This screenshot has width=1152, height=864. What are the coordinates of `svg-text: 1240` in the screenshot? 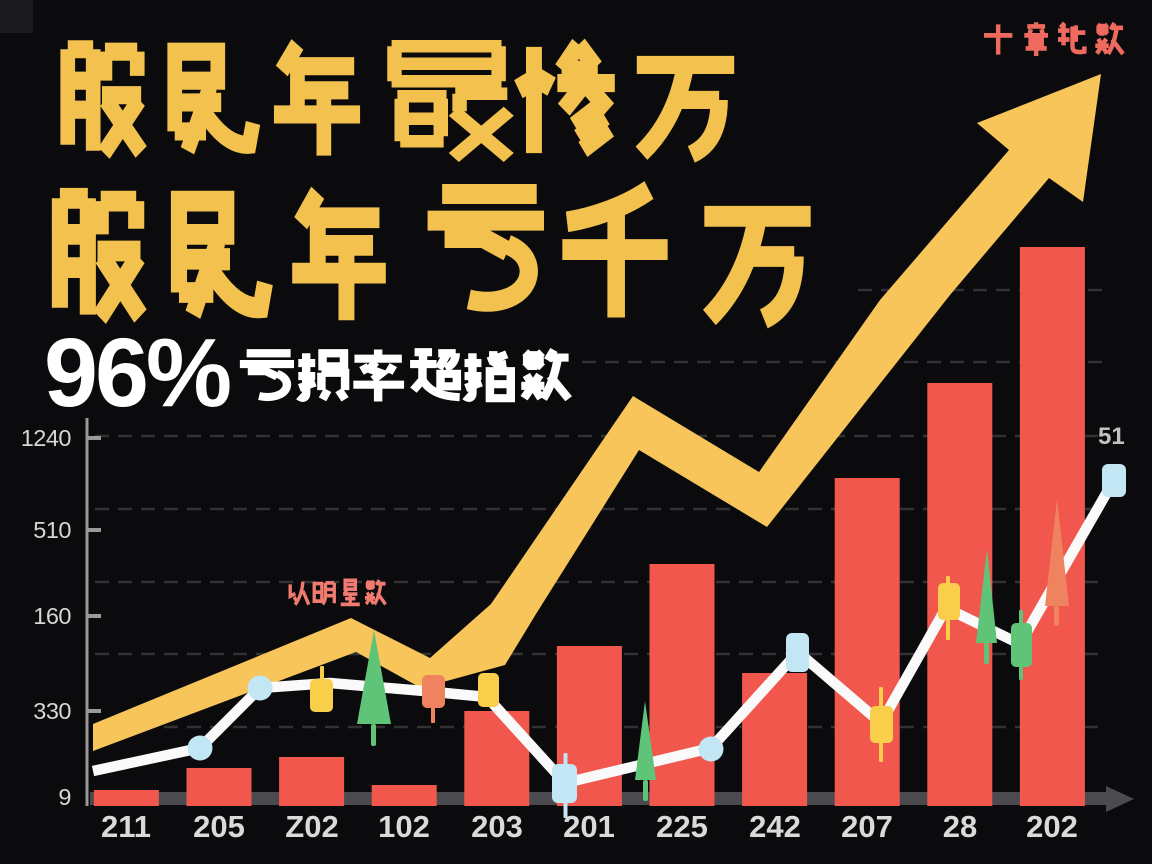 It's located at (46, 438).